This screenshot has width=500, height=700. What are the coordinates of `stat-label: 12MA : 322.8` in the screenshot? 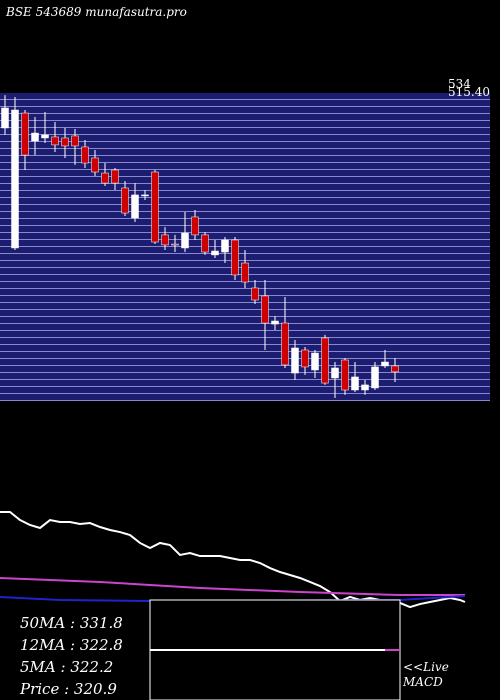 It's located at (71, 645).